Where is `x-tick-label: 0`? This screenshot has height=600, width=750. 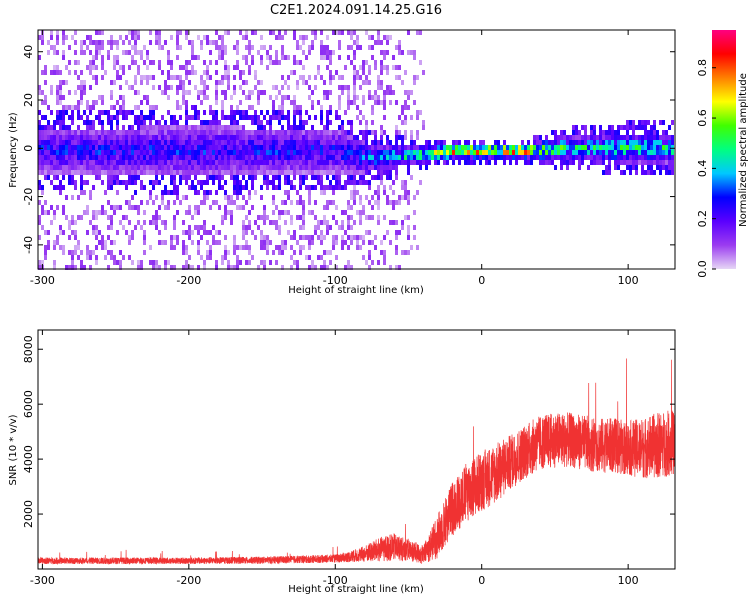
x-tick-label: 0 is located at coordinates (481, 280).